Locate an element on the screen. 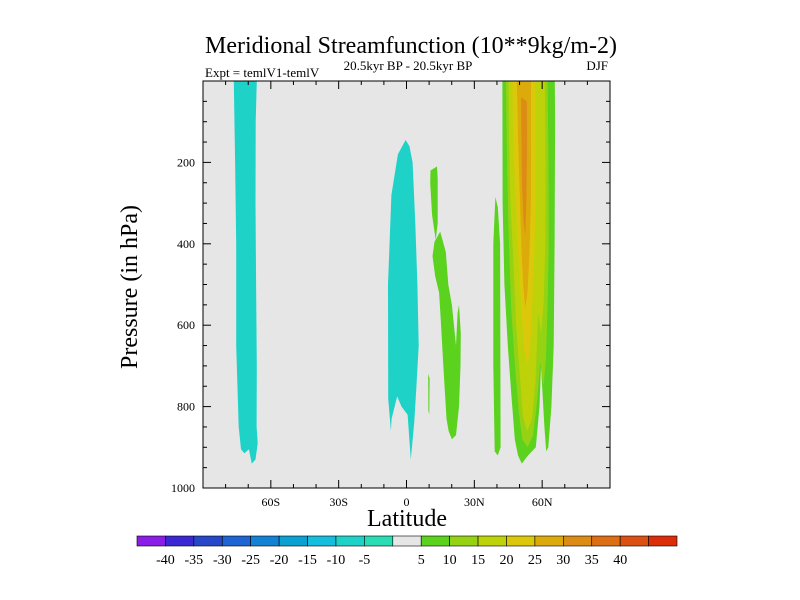 This screenshot has height=600, width=800. y-axis-label: Pressure (in hPa) is located at coordinates (130, 287).